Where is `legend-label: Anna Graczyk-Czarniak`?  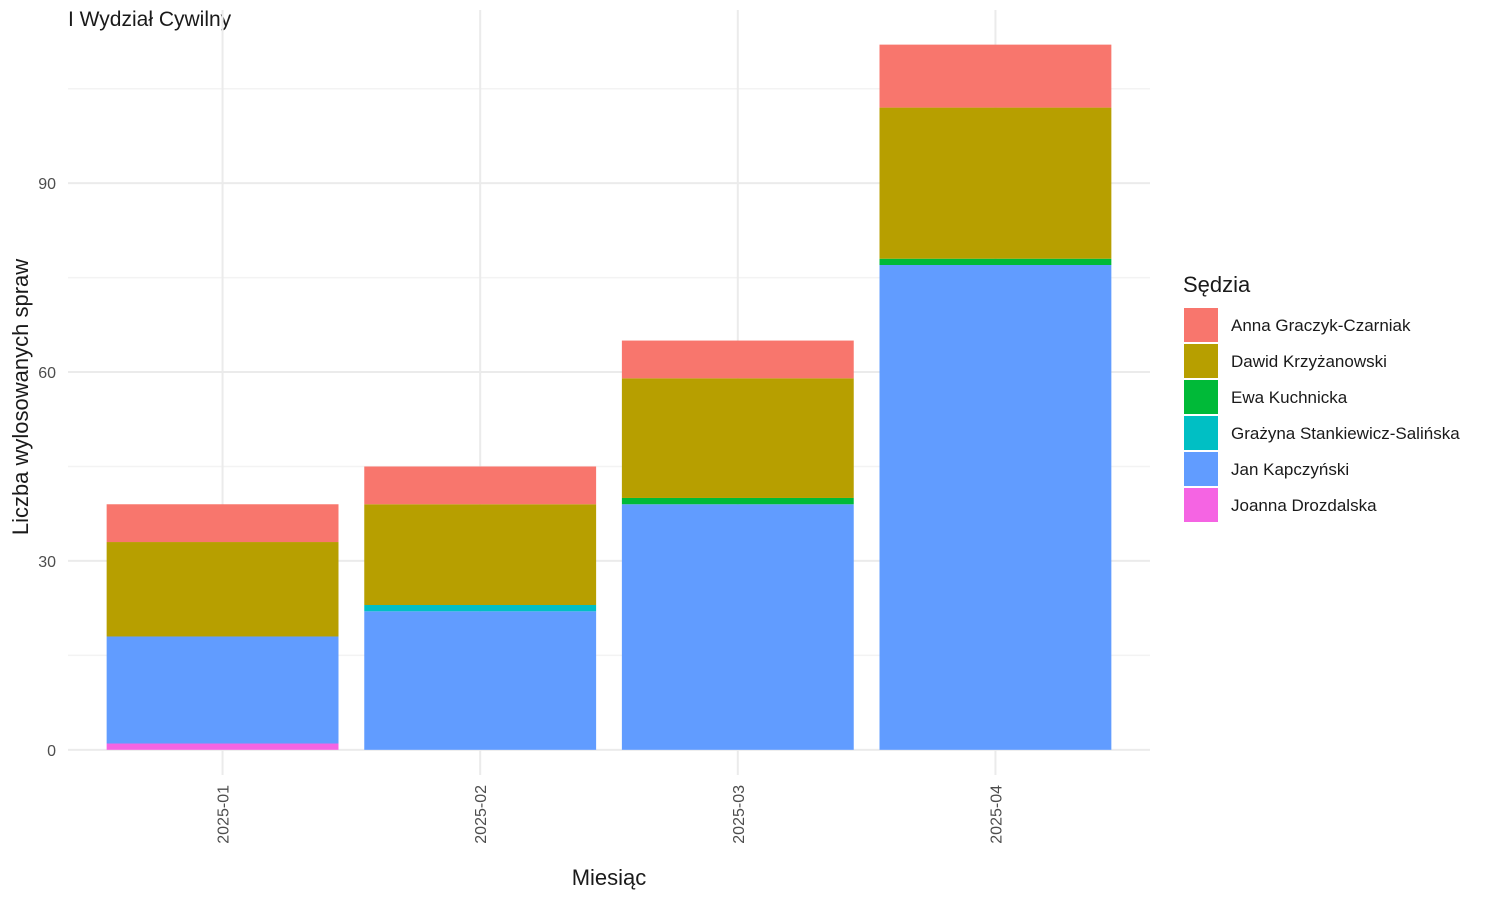 legend-label: Anna Graczyk-Czarniak is located at coordinates (1321, 325).